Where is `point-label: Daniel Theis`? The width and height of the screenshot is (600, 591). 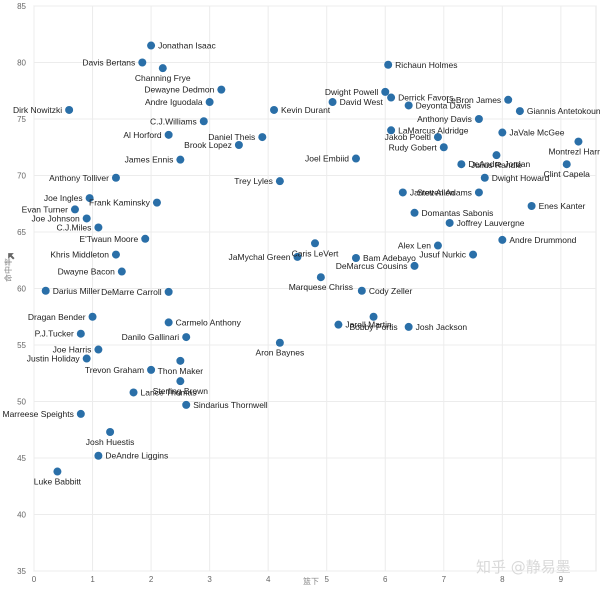 point-label: Daniel Theis is located at coordinates (231, 137).